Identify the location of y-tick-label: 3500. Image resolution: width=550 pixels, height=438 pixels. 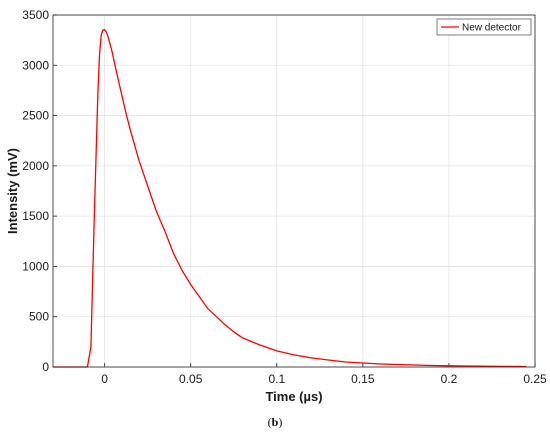
(35, 15).